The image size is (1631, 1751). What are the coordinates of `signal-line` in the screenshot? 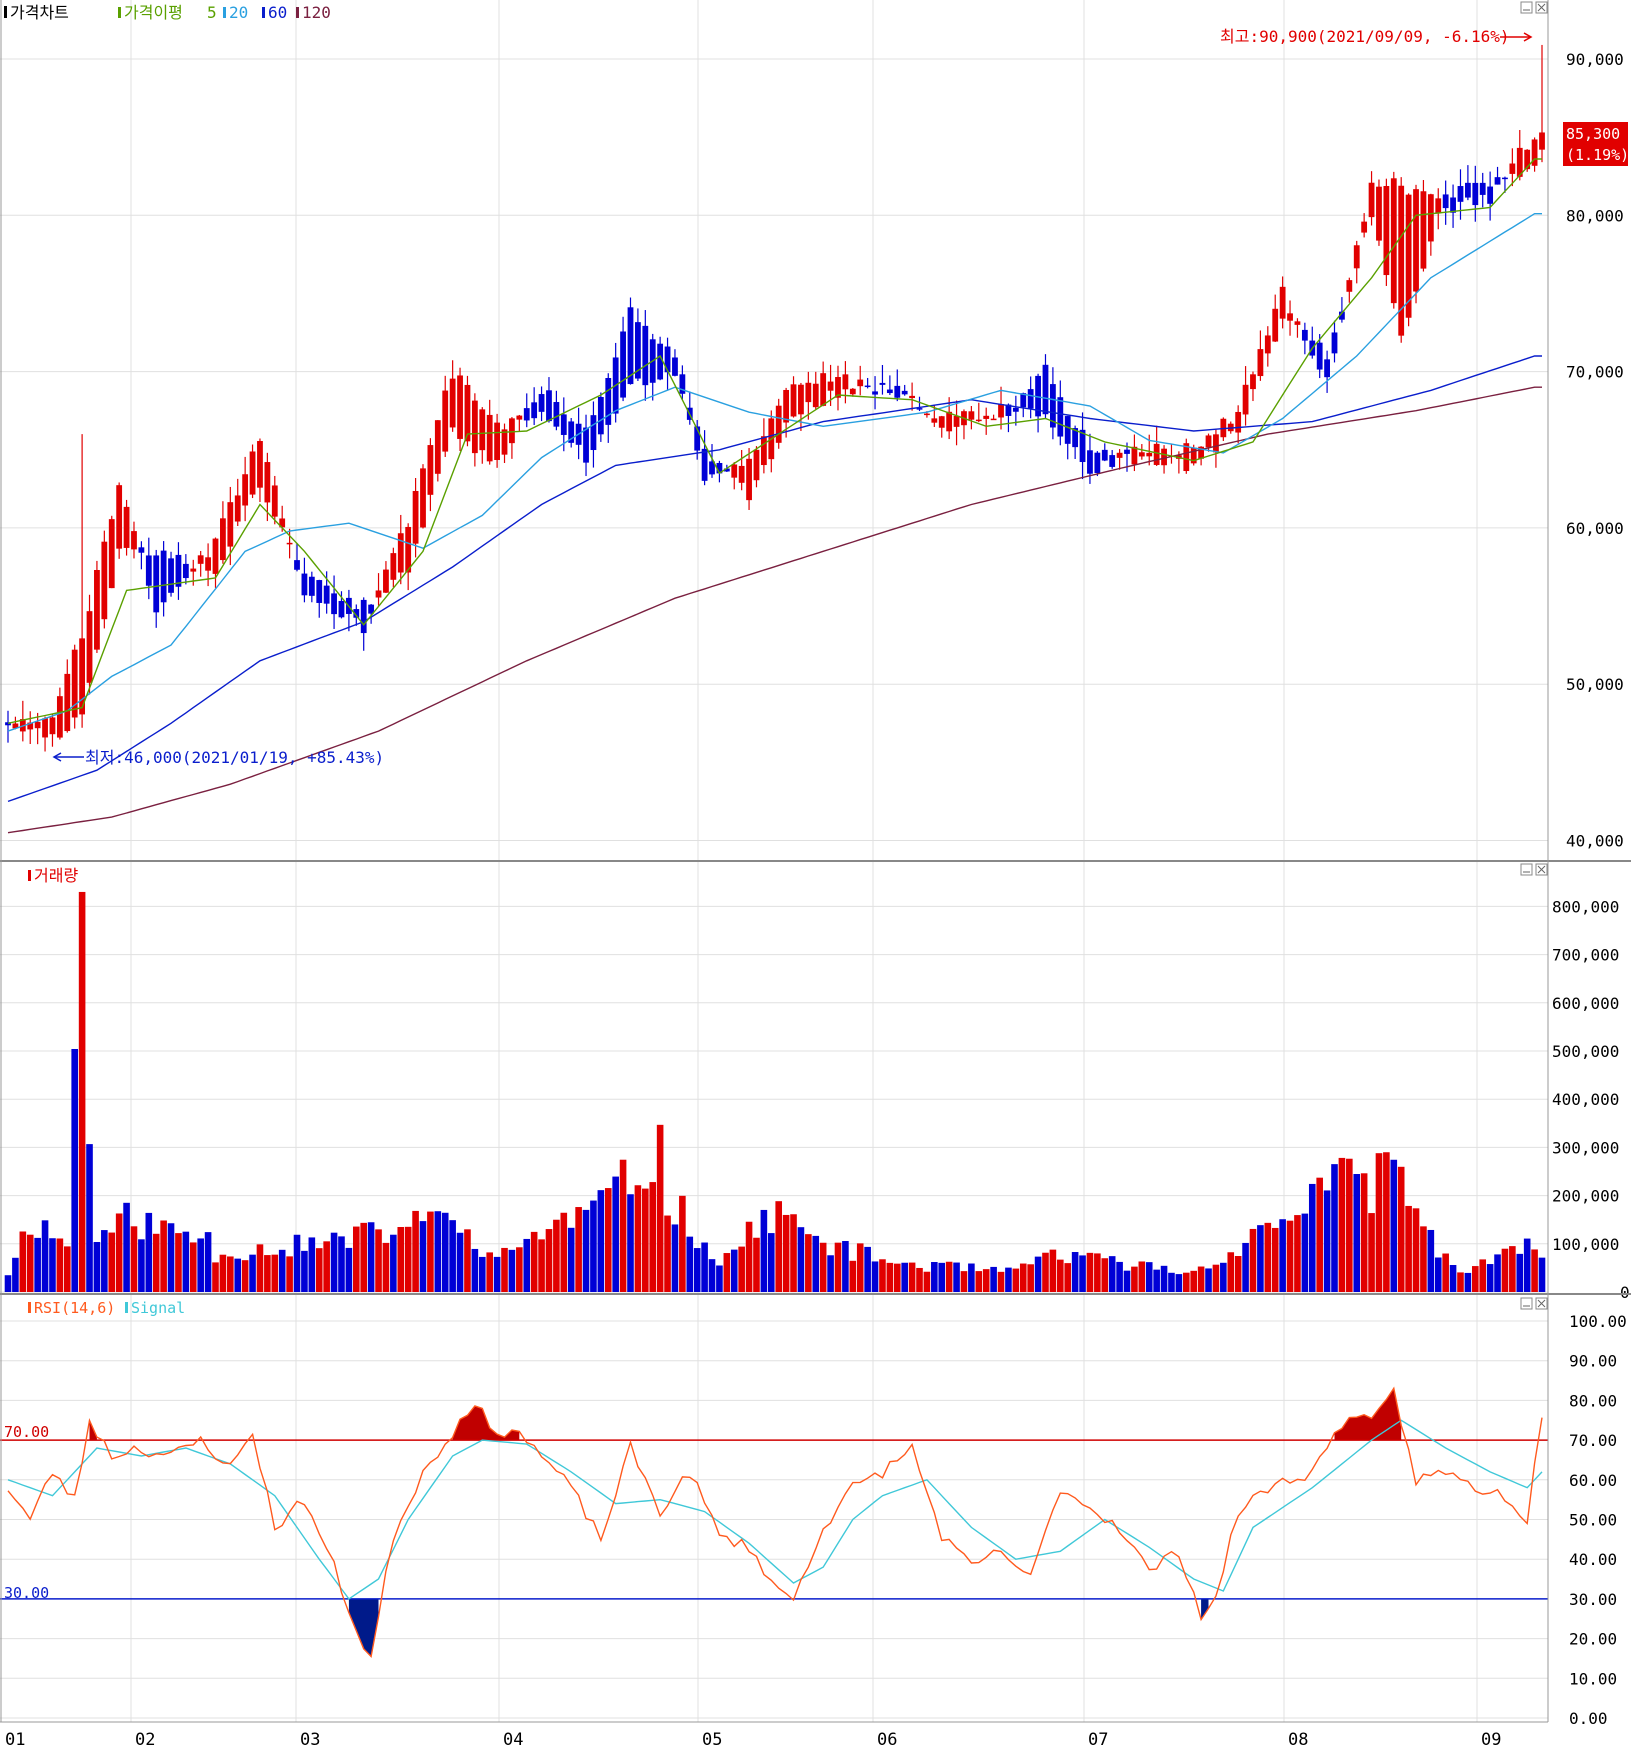 It's located at (775, 1509).